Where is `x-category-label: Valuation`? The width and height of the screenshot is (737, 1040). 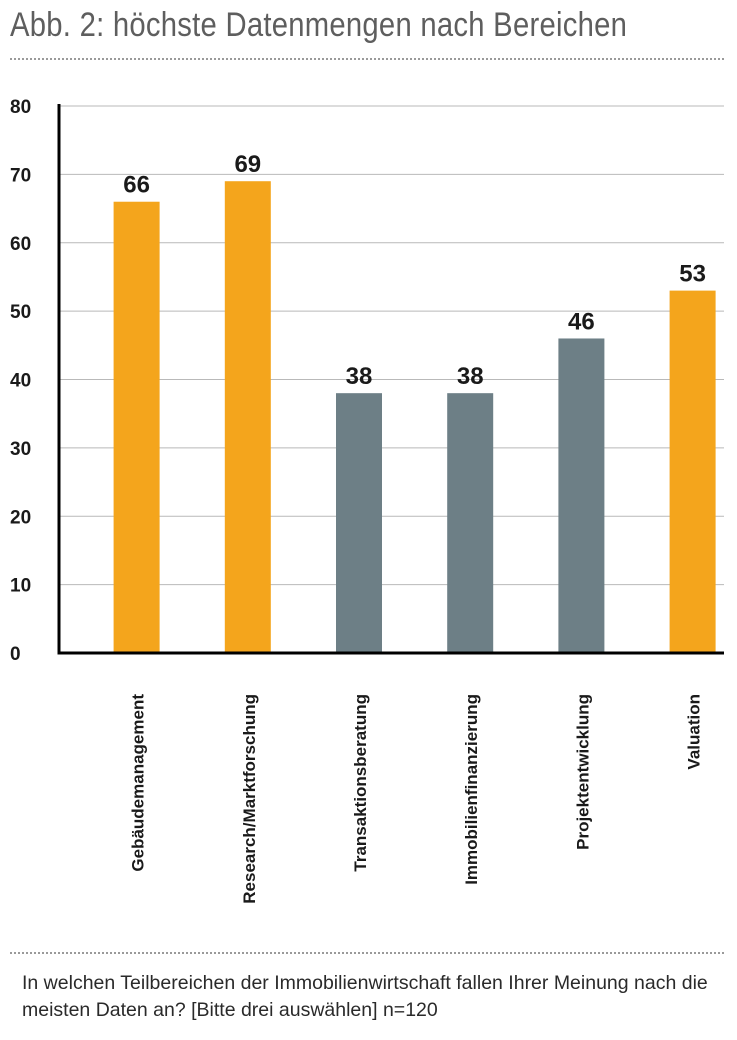 x-category-label: Valuation is located at coordinates (694, 732).